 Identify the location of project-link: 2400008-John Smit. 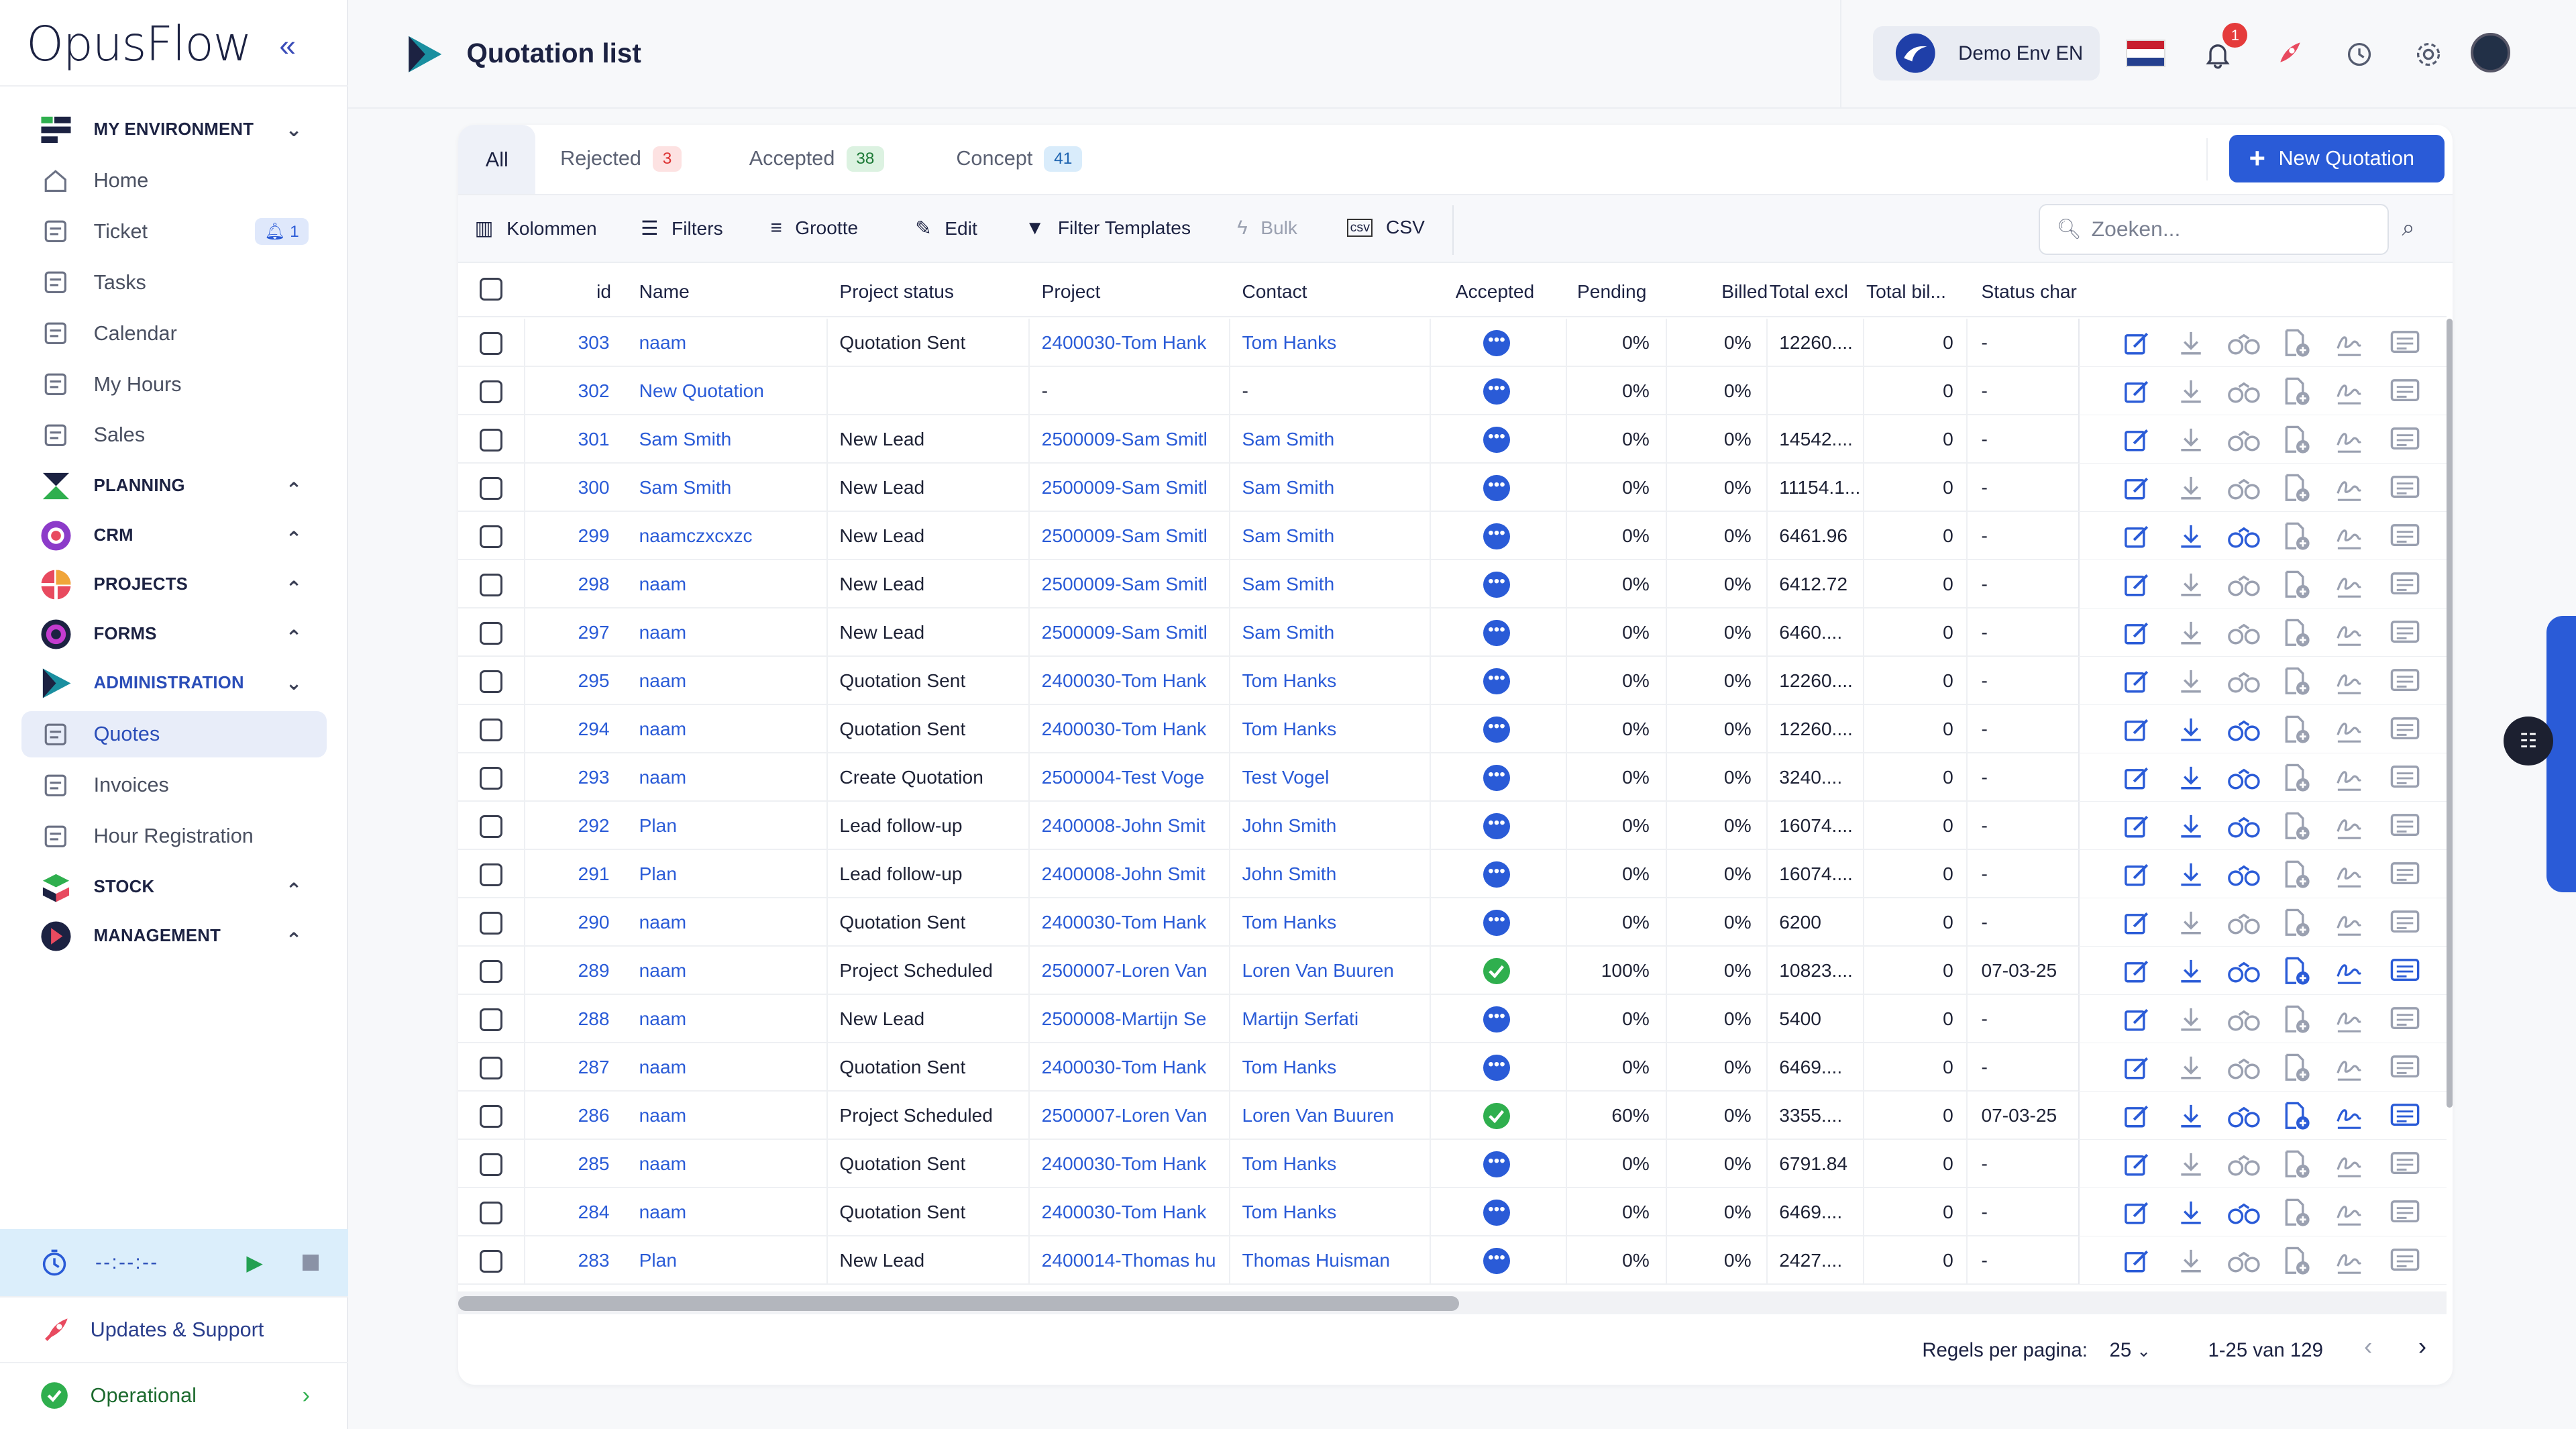
(1123, 874).